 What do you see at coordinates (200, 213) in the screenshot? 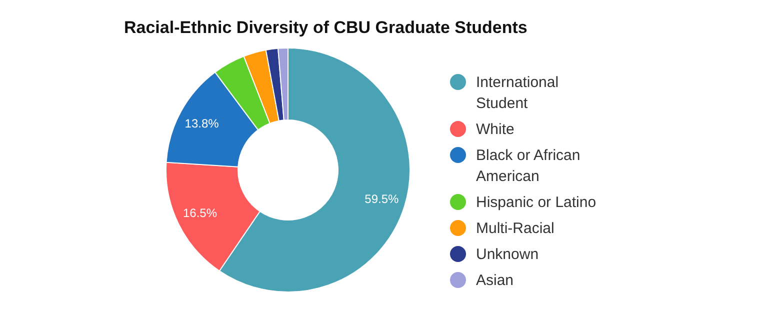
I see `data-label: 16.5%` at bounding box center [200, 213].